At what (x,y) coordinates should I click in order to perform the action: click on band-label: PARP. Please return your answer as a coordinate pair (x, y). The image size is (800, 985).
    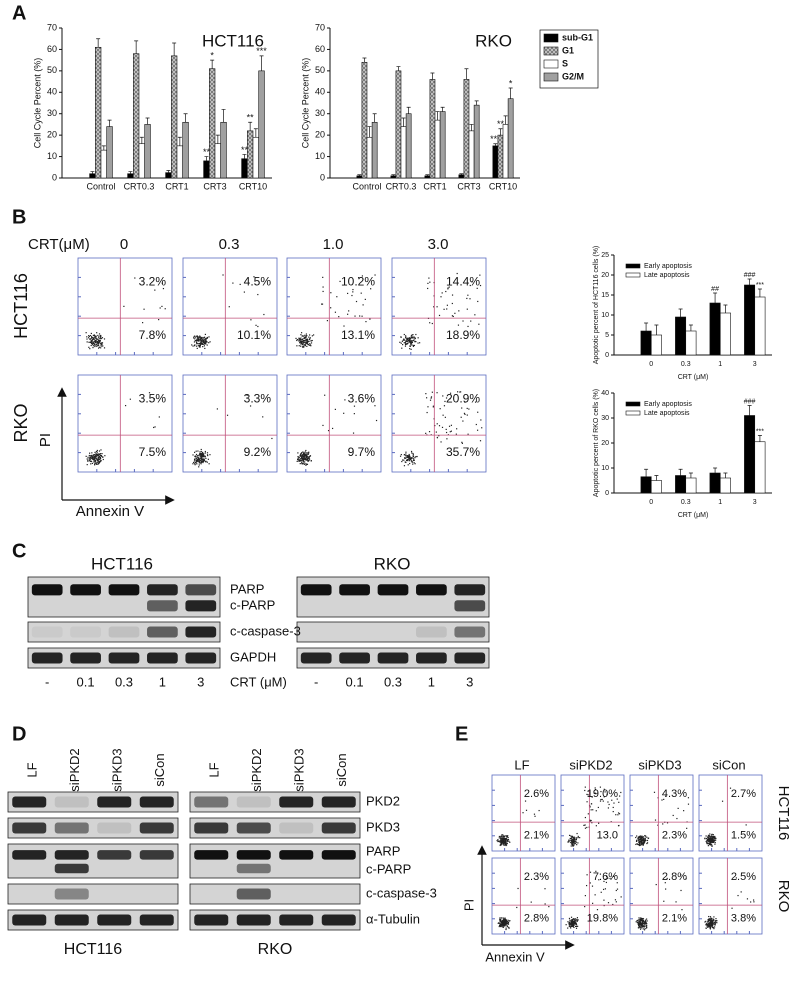
    Looking at the image, I should click on (247, 588).